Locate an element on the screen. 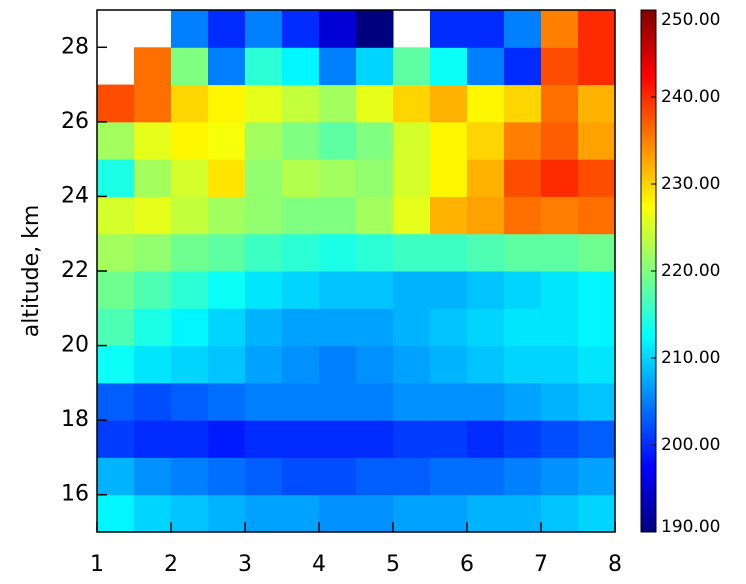 This screenshot has height=584, width=746. y-tick-label: 22 is located at coordinates (75, 270).